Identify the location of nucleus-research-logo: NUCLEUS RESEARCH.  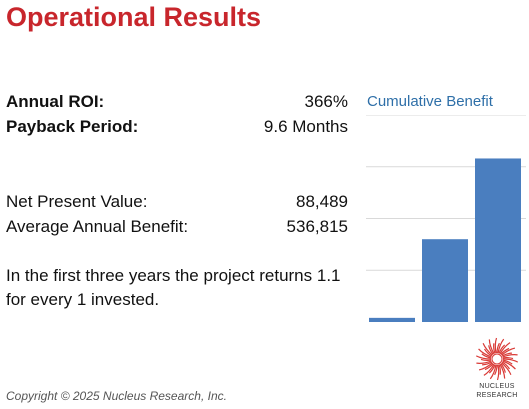
(497, 369).